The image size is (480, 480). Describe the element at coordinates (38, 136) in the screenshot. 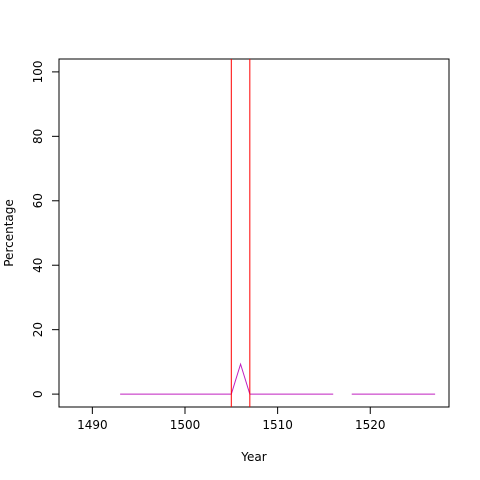

I see `y-tick-label: 80` at that location.